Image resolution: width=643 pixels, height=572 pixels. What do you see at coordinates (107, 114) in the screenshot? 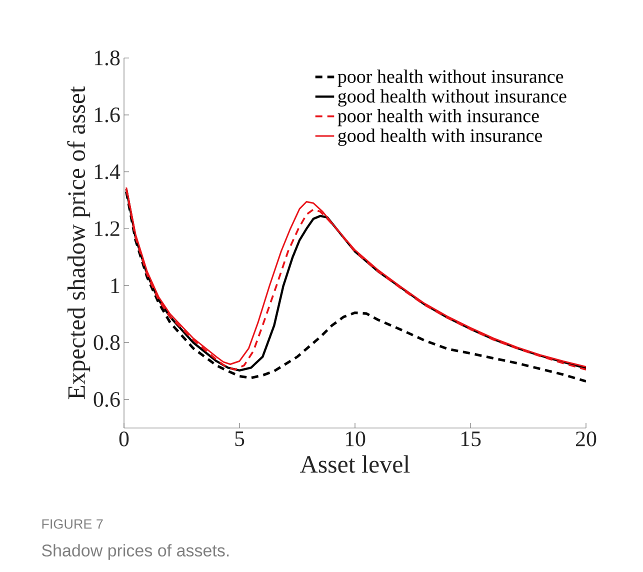
I see `y-tick-label: 1.6` at bounding box center [107, 114].